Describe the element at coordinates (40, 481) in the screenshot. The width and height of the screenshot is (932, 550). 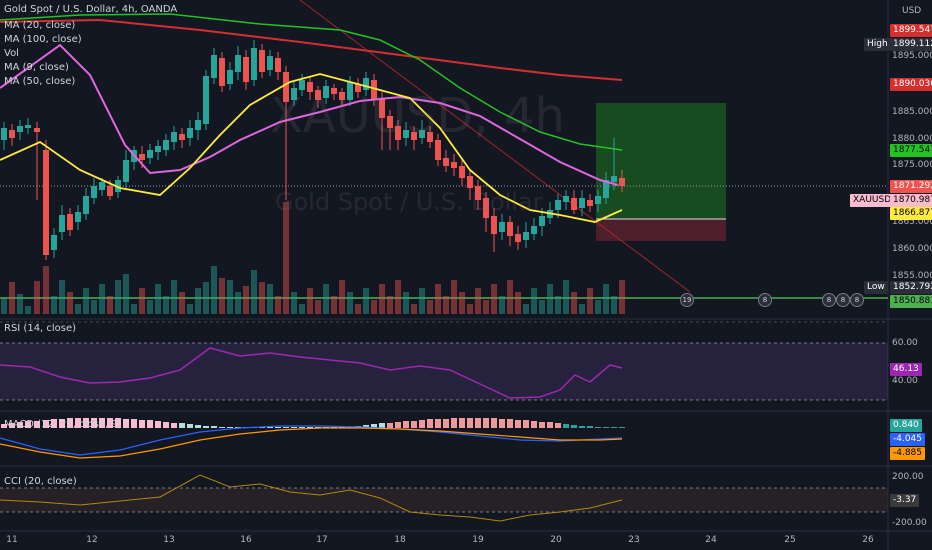
I see `cci-title: CCI (20, close)` at that location.